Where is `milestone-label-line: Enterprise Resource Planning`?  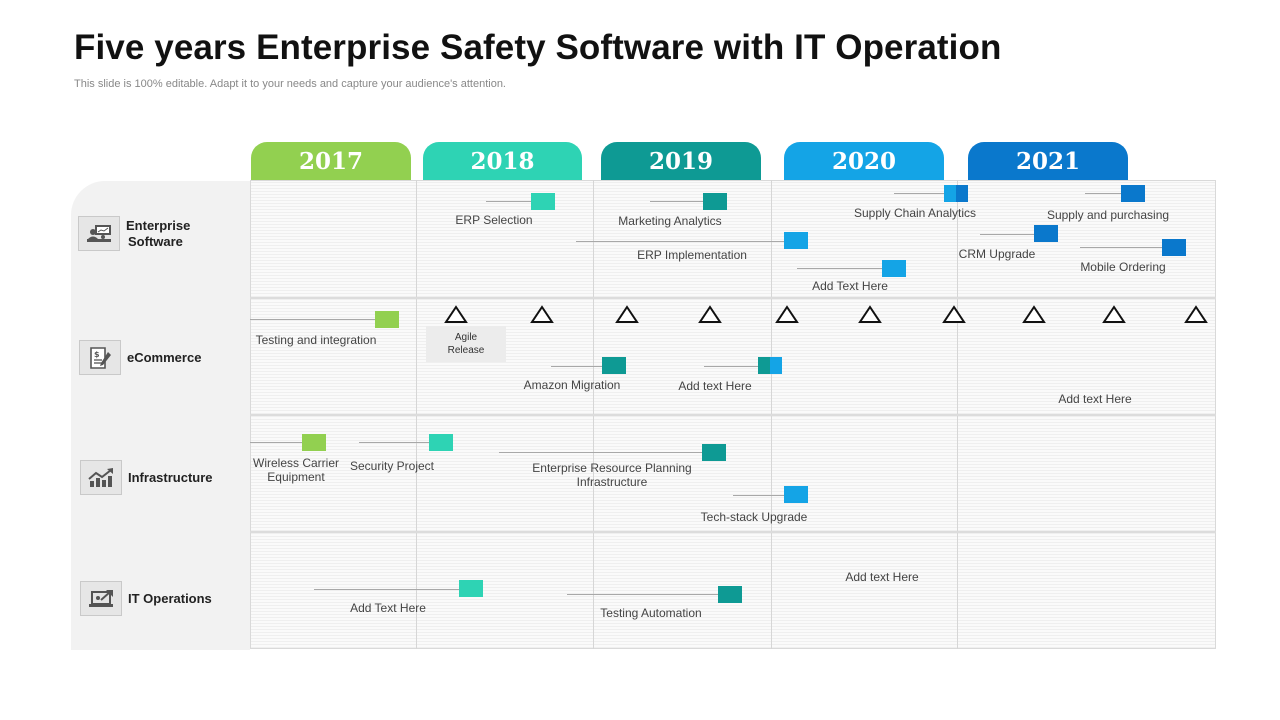
milestone-label-line: Enterprise Resource Planning is located at coordinates (612, 468).